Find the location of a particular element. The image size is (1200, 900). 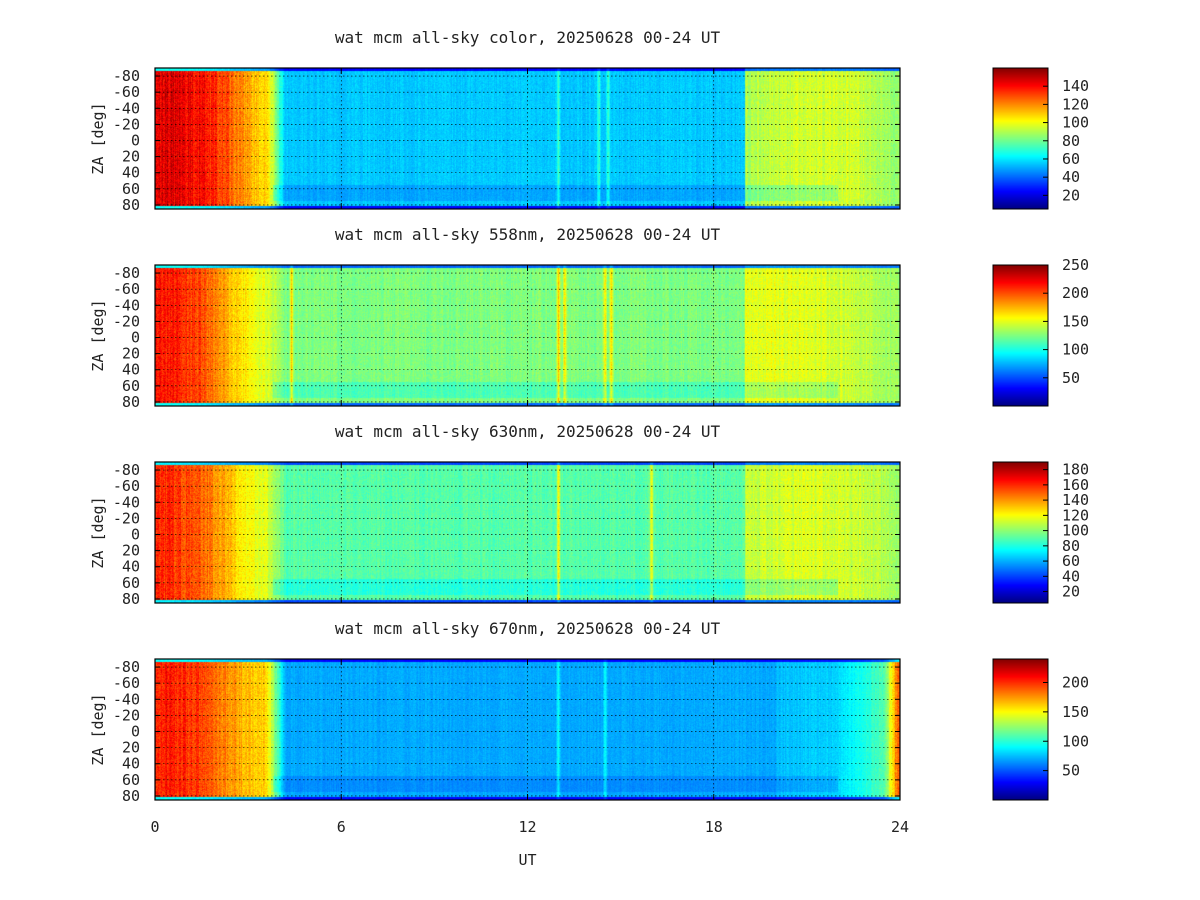

x-axis-label: UT is located at coordinates (527, 860).